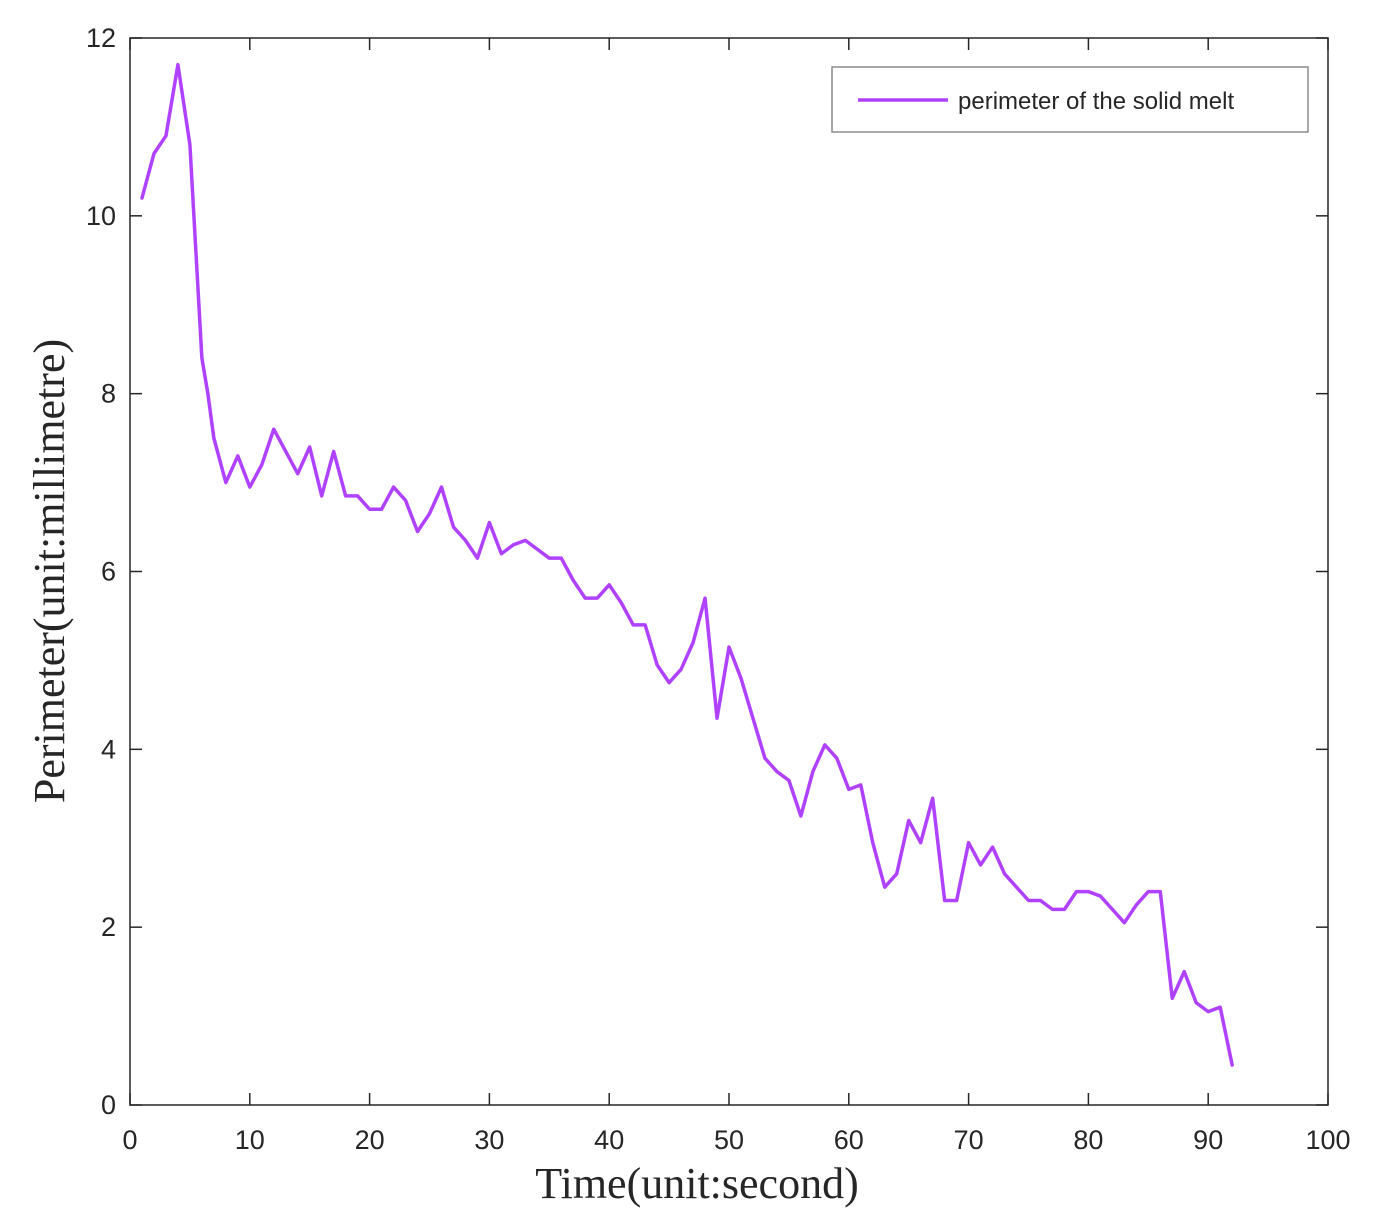 Image resolution: width=1386 pixels, height=1230 pixels. I want to click on x-tick-label: 50, so click(729, 1140).